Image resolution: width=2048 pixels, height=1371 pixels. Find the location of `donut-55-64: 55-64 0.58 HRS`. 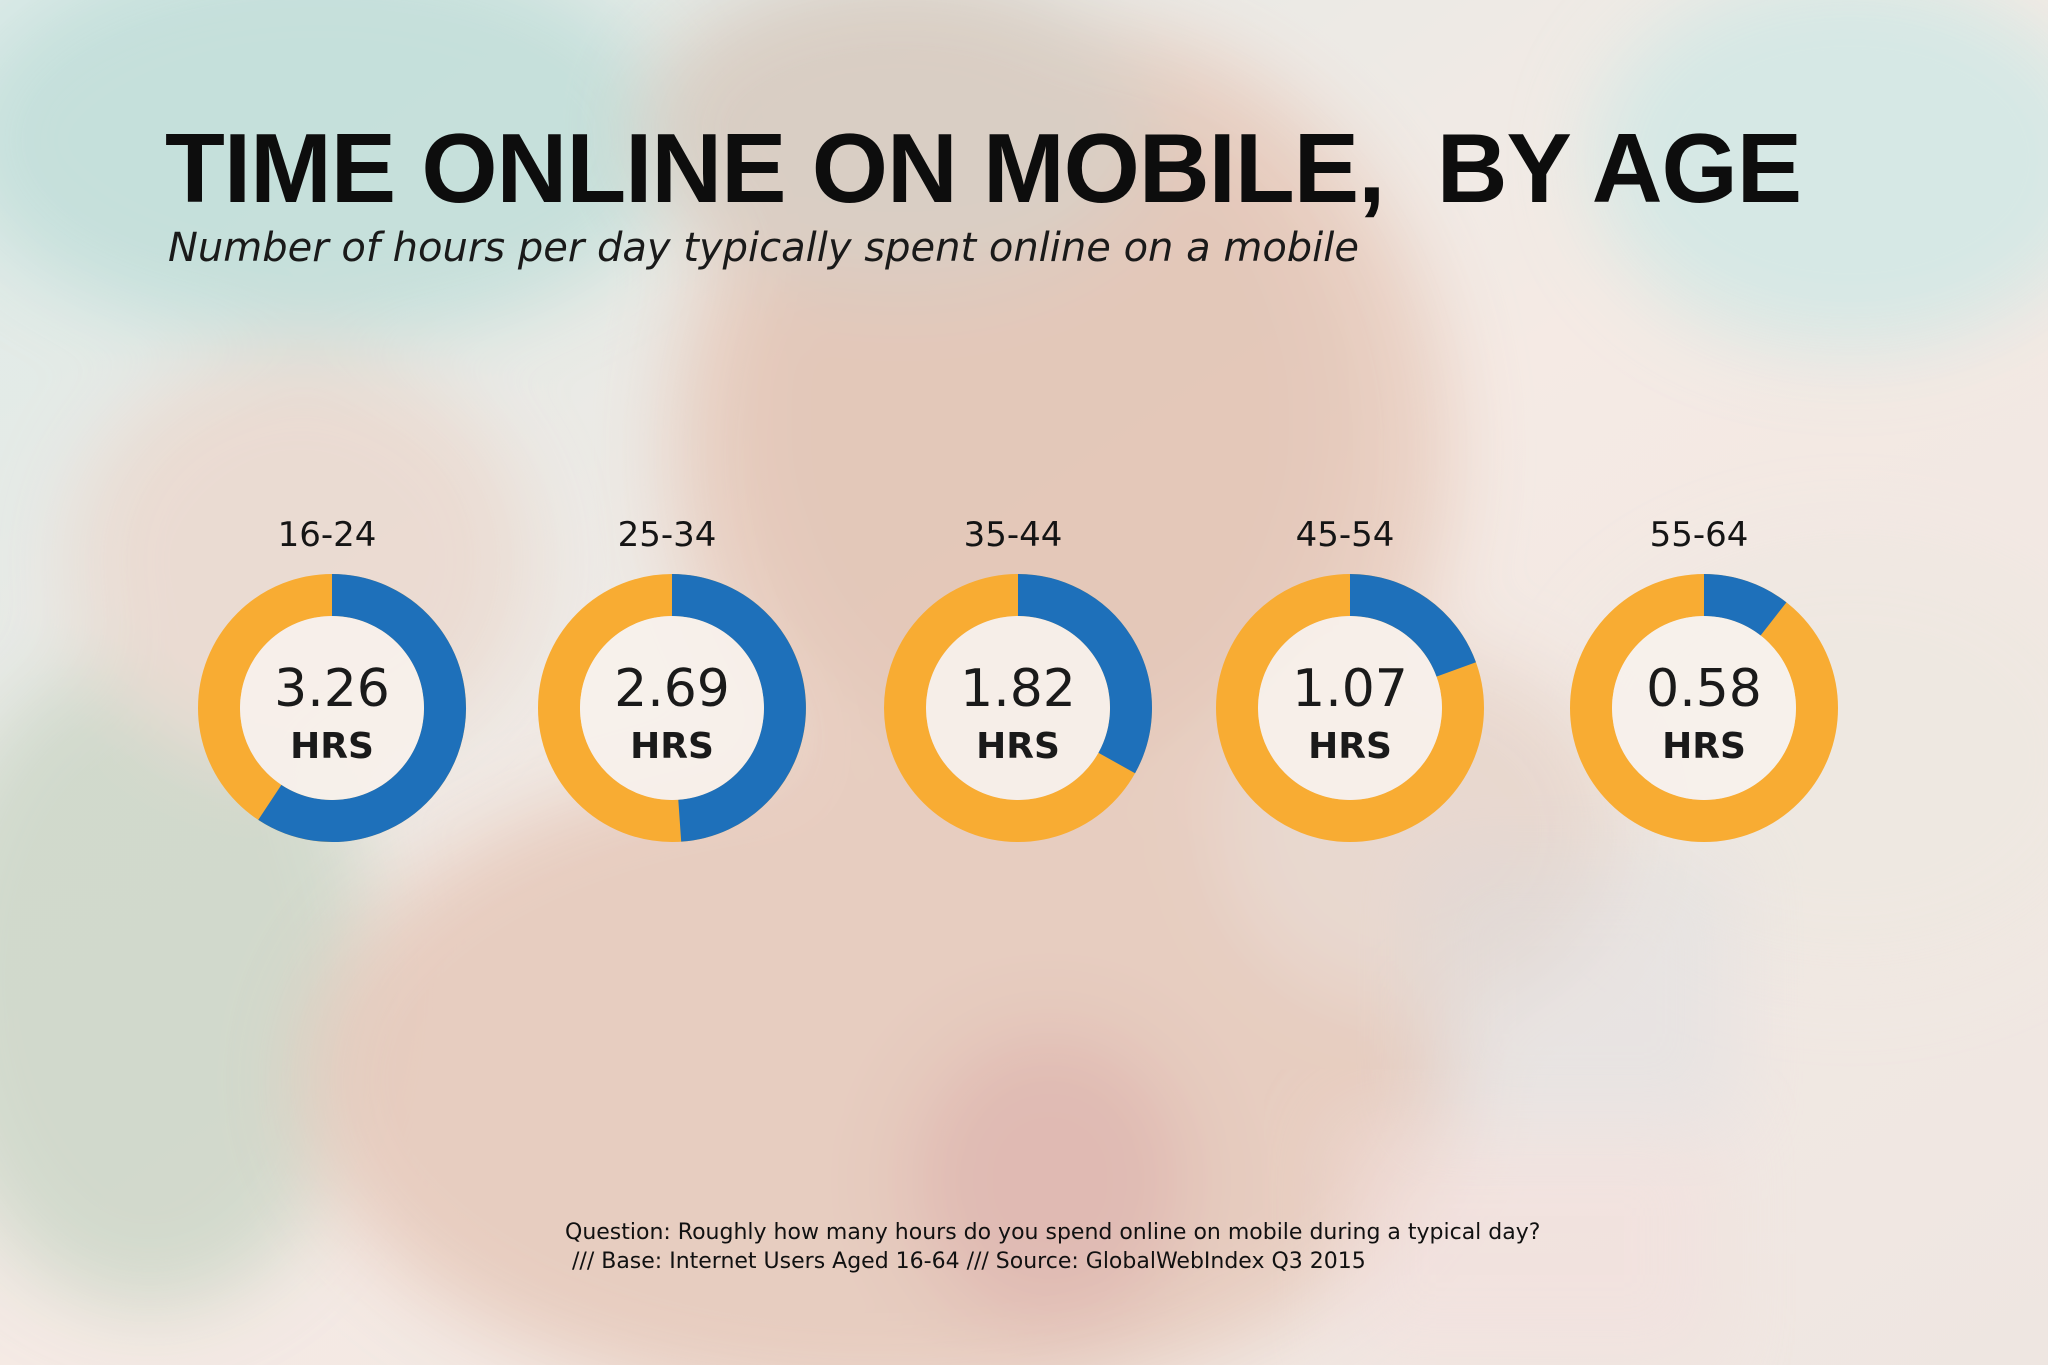

donut-55-64: 55-64 0.58 HRS is located at coordinates (1704, 678).